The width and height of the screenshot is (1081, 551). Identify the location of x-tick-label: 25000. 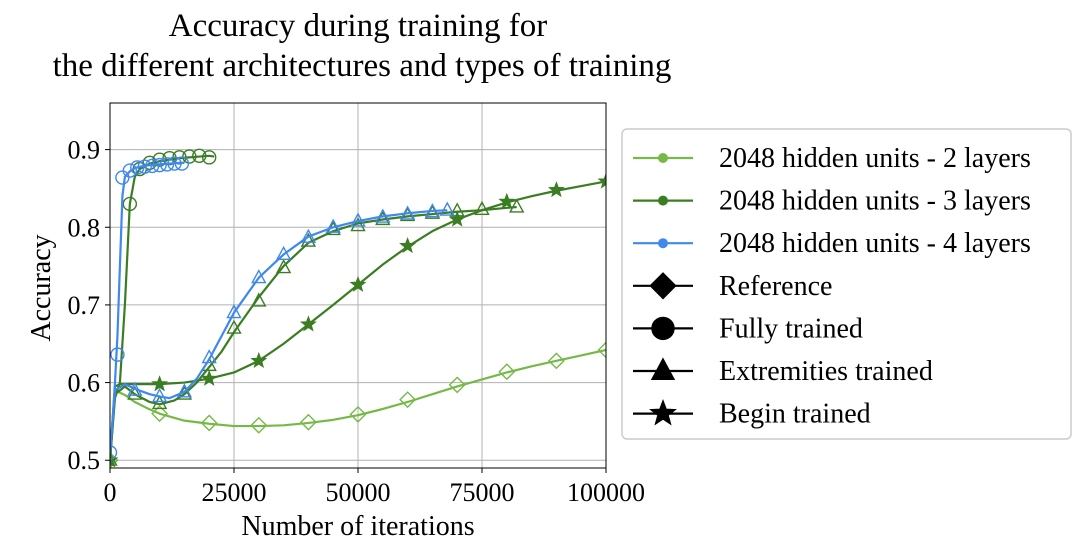
(234, 492).